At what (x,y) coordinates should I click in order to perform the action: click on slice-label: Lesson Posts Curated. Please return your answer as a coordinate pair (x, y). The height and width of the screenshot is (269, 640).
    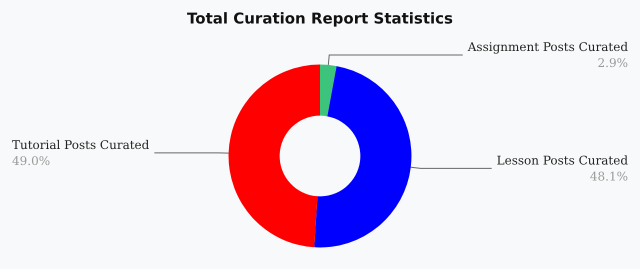
    Looking at the image, I should click on (562, 160).